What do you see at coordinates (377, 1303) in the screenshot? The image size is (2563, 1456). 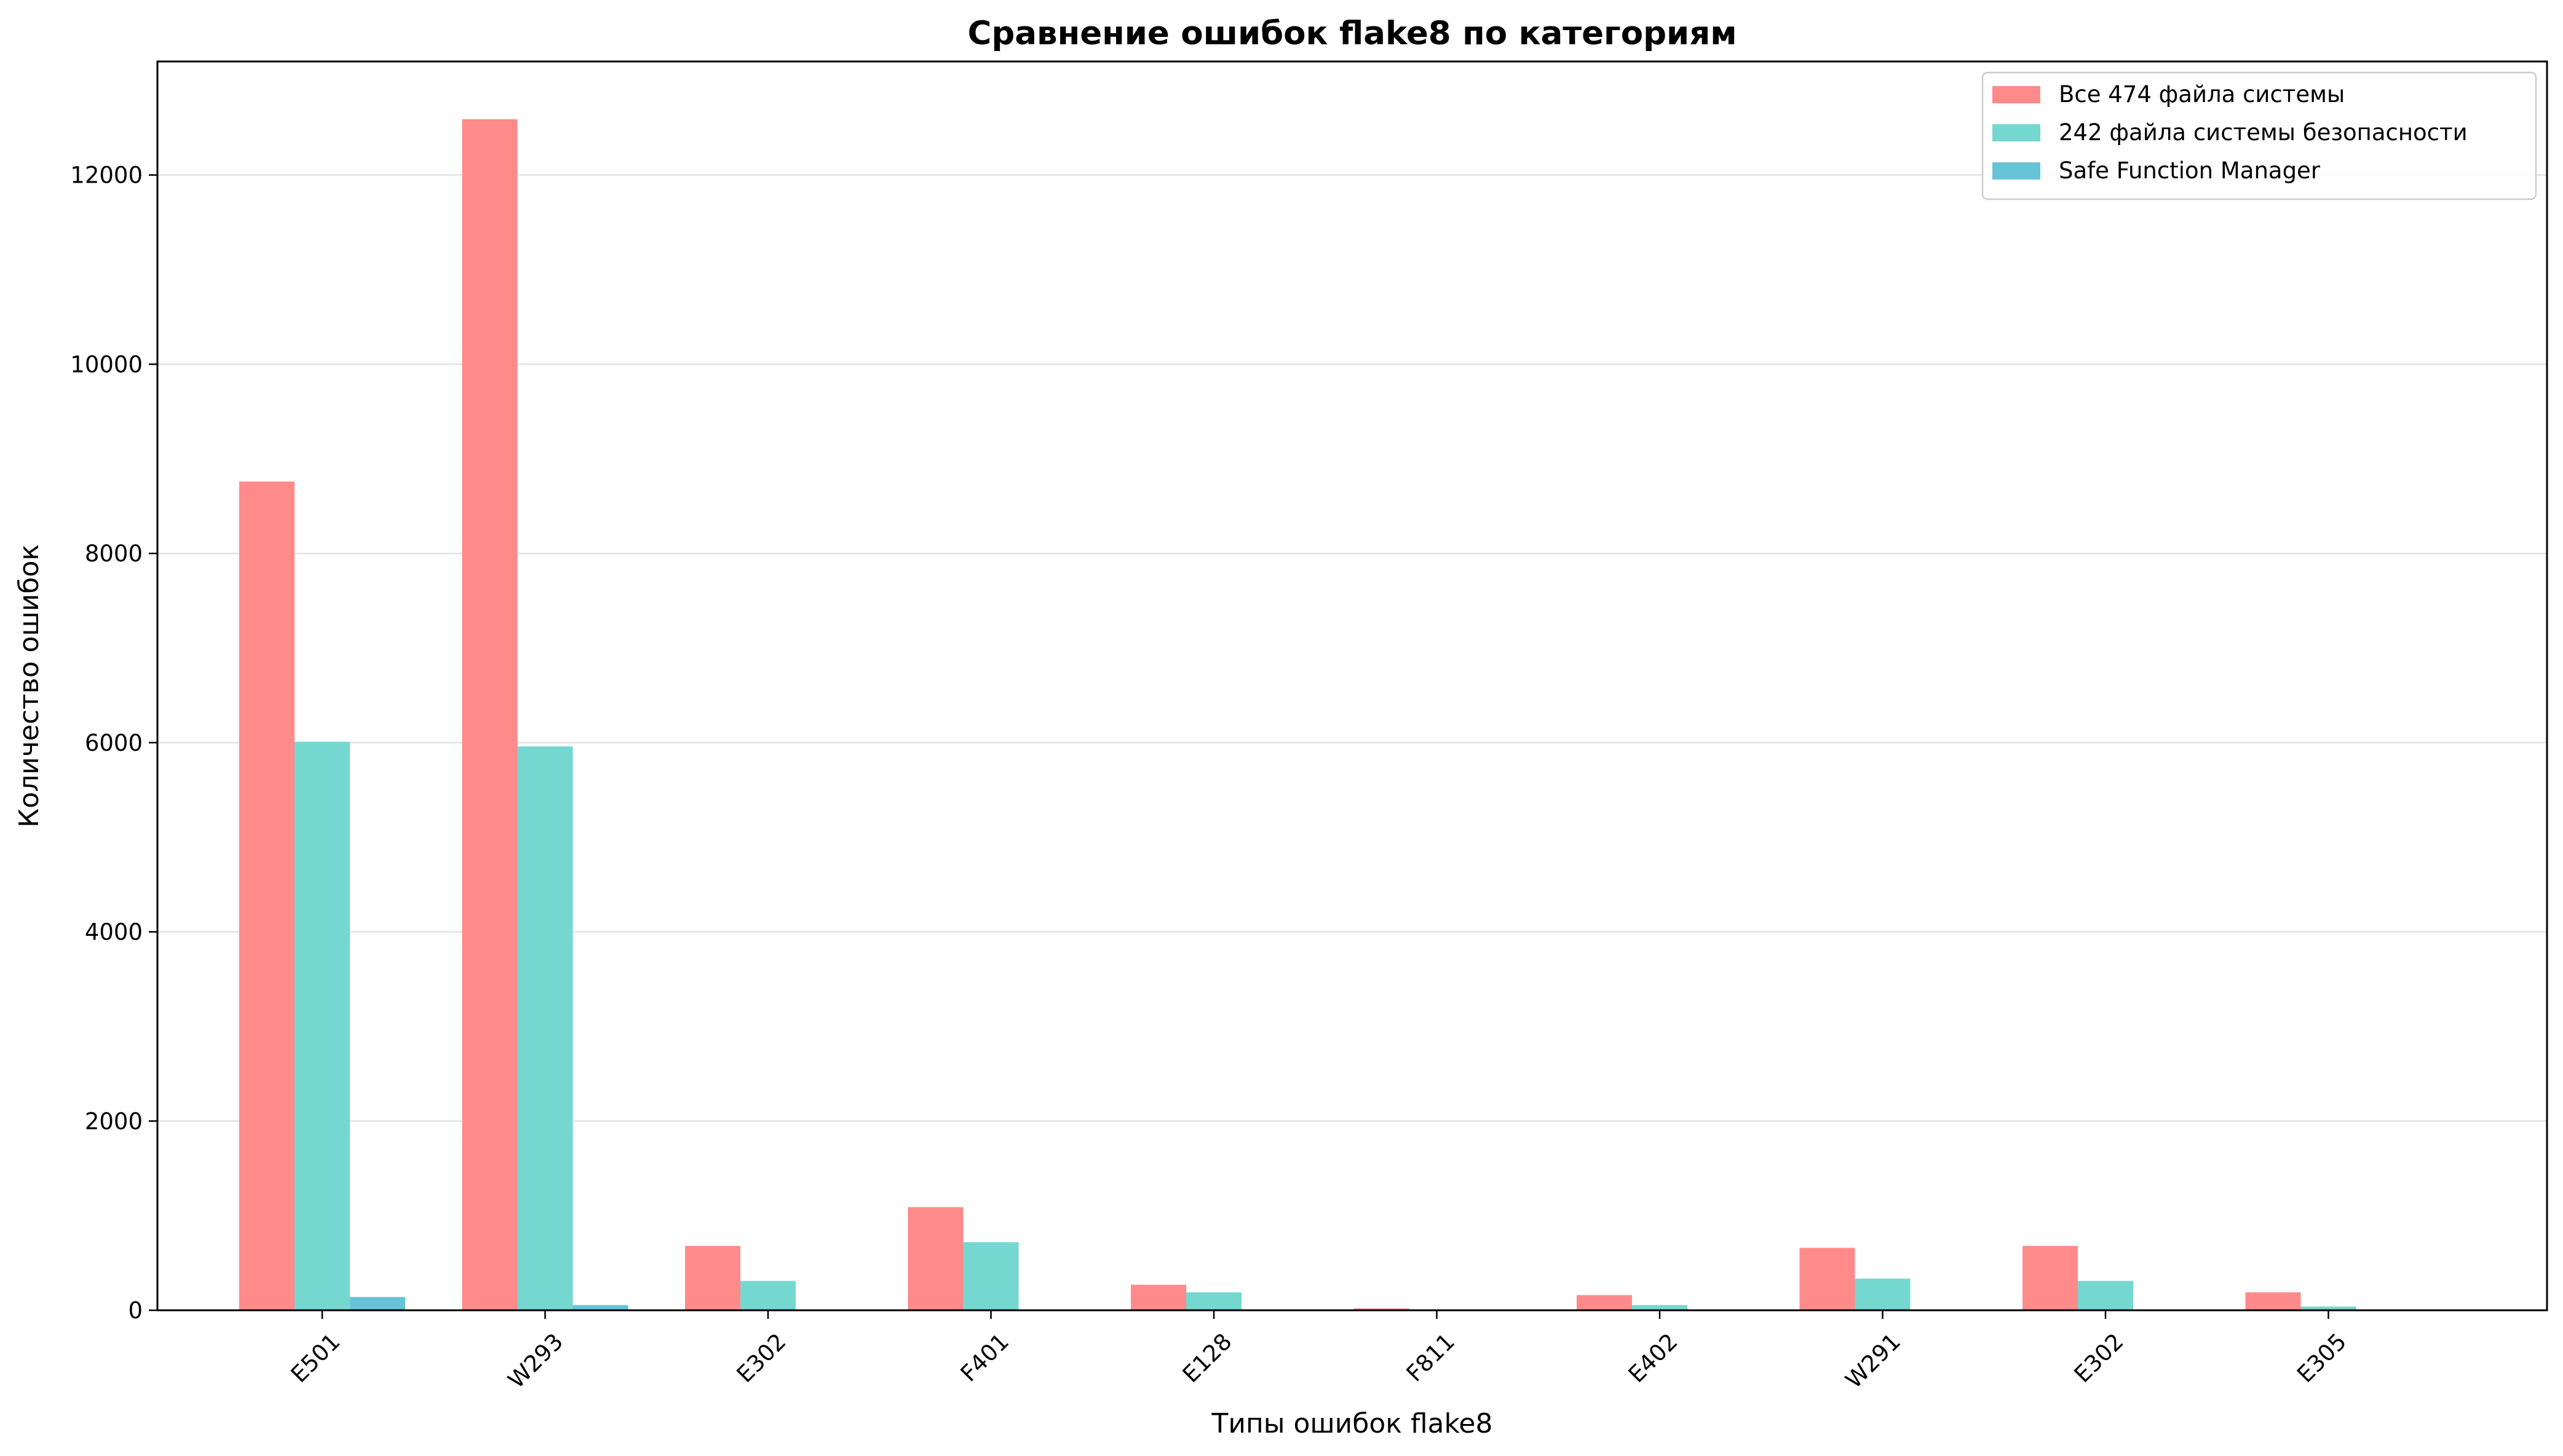 I see `bar-3-e501` at bounding box center [377, 1303].